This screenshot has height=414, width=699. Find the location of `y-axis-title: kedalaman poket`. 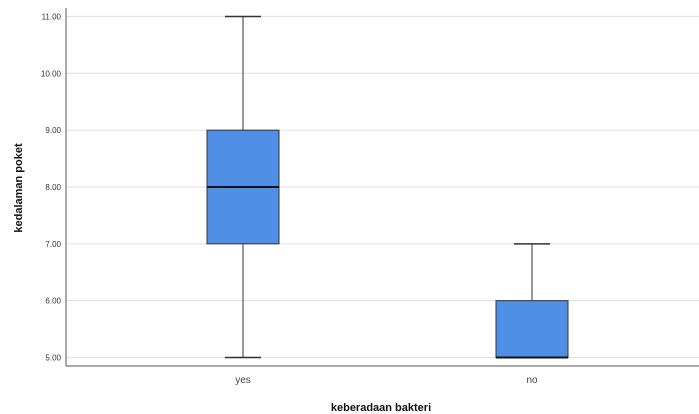

y-axis-title: kedalaman poket is located at coordinates (19, 188).